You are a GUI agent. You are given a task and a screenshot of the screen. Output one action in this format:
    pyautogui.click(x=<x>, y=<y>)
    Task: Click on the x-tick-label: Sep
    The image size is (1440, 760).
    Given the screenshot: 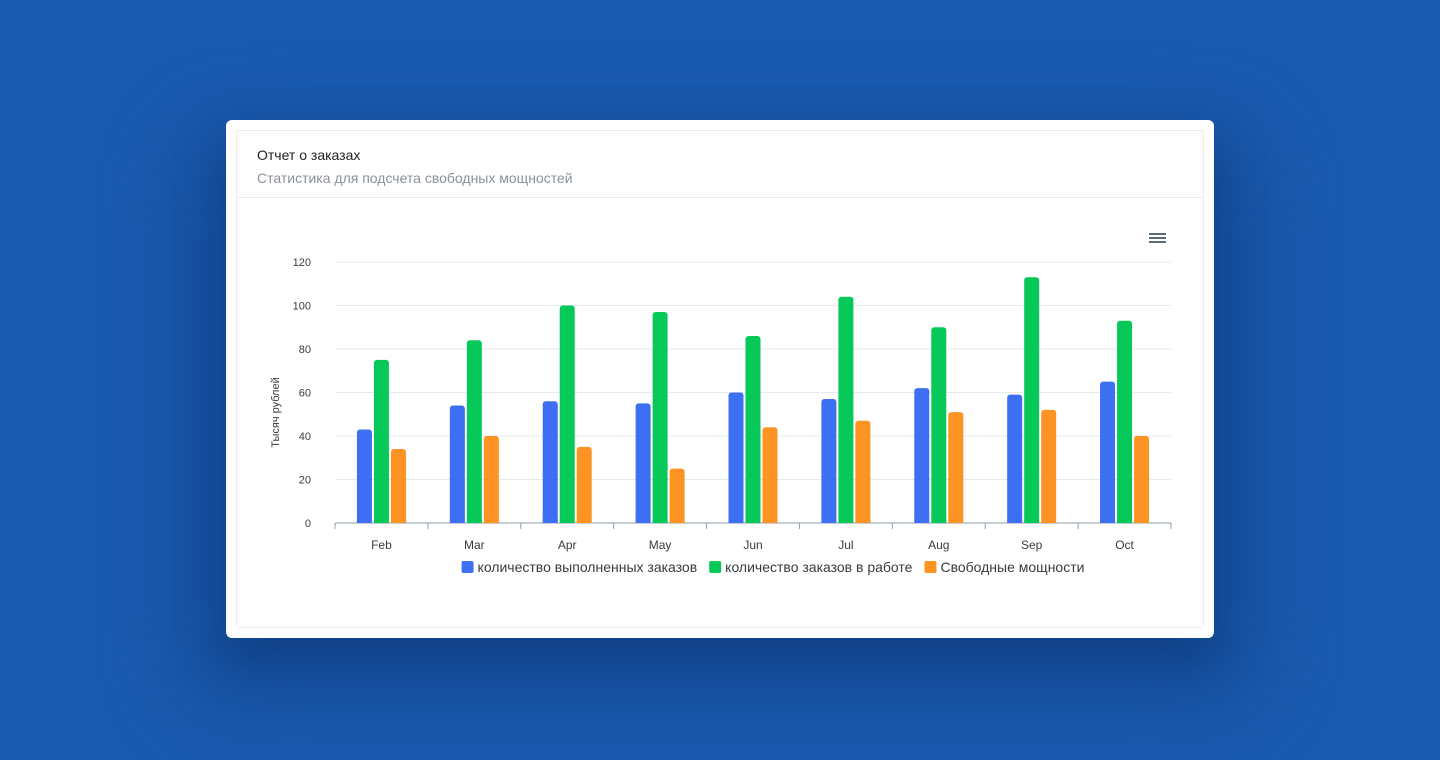 What is the action you would take?
    pyautogui.click(x=1032, y=545)
    